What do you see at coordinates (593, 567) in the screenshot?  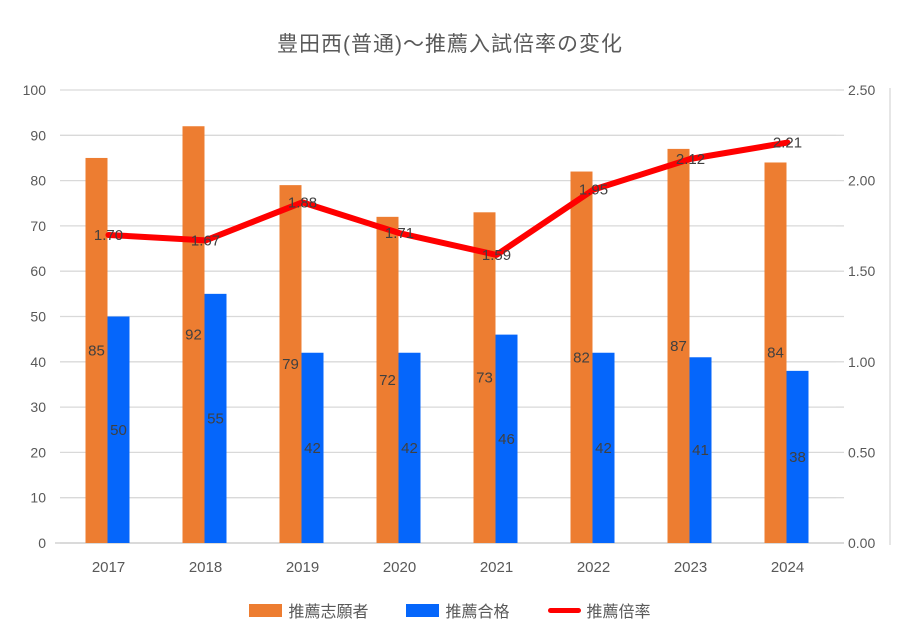 I see `x-axis-category-label: 2022` at bounding box center [593, 567].